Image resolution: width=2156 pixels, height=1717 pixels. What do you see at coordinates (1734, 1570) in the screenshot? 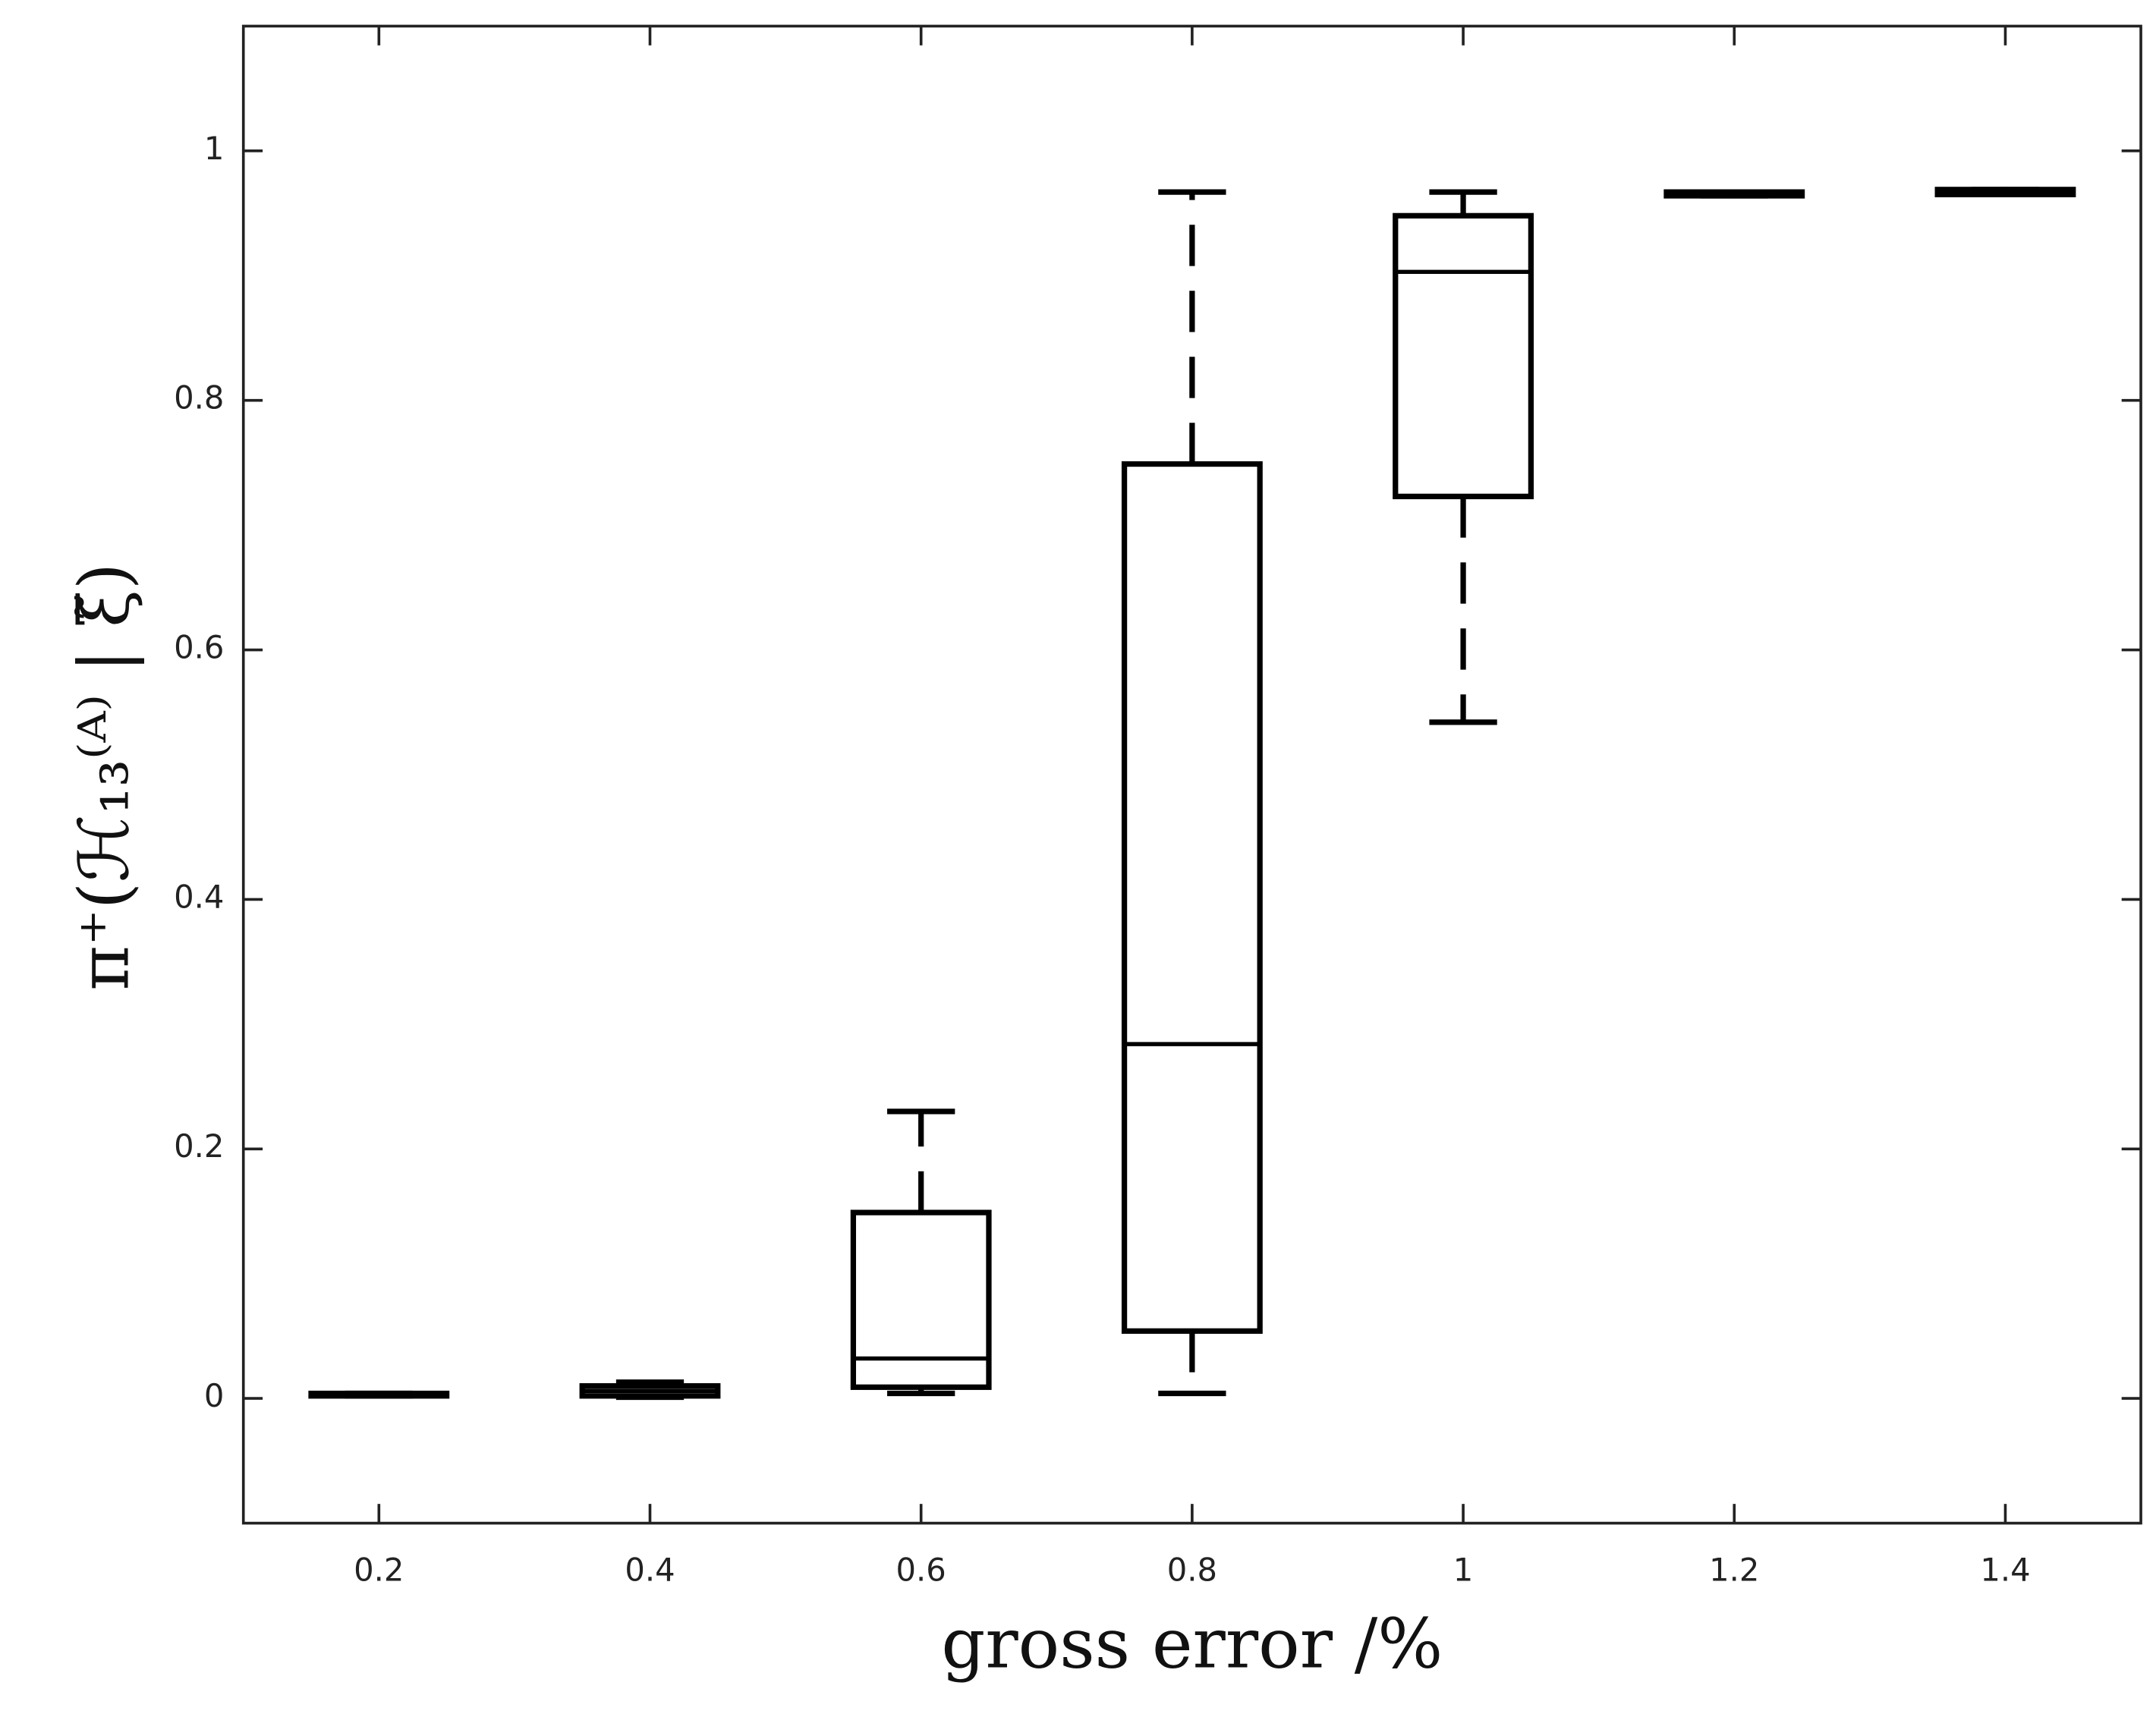
I see `x-tick-label: 1.2` at bounding box center [1734, 1570].